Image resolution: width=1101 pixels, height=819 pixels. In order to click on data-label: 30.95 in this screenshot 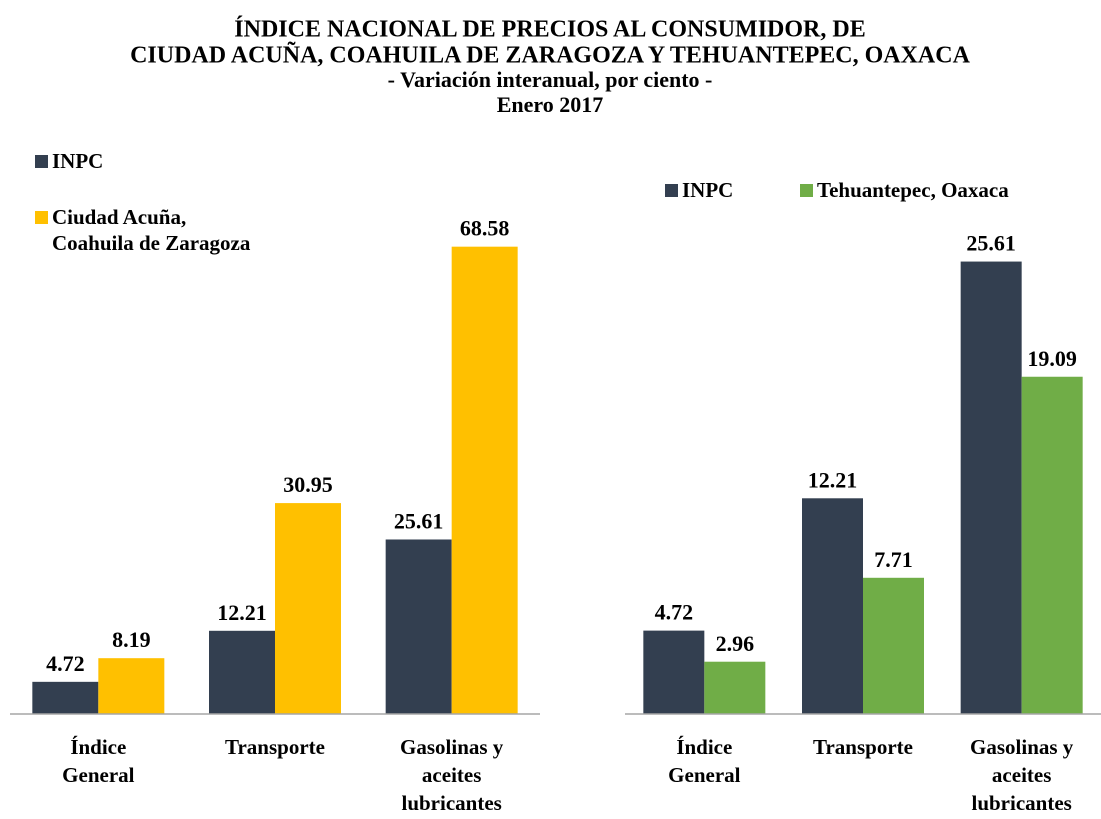, I will do `click(308, 484)`.